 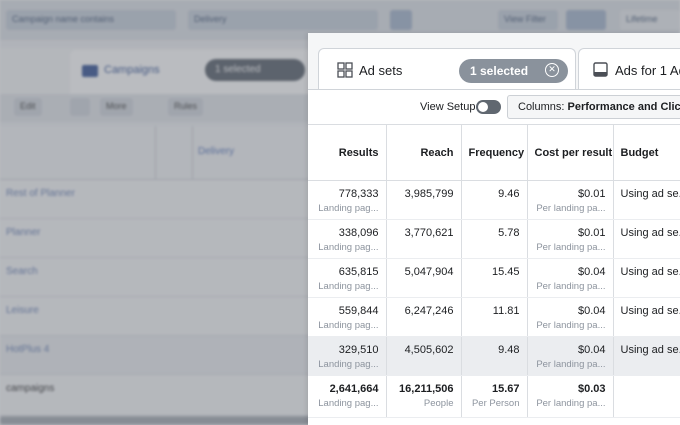 What do you see at coordinates (22, 271) in the screenshot?
I see `campaign-link: Search` at bounding box center [22, 271].